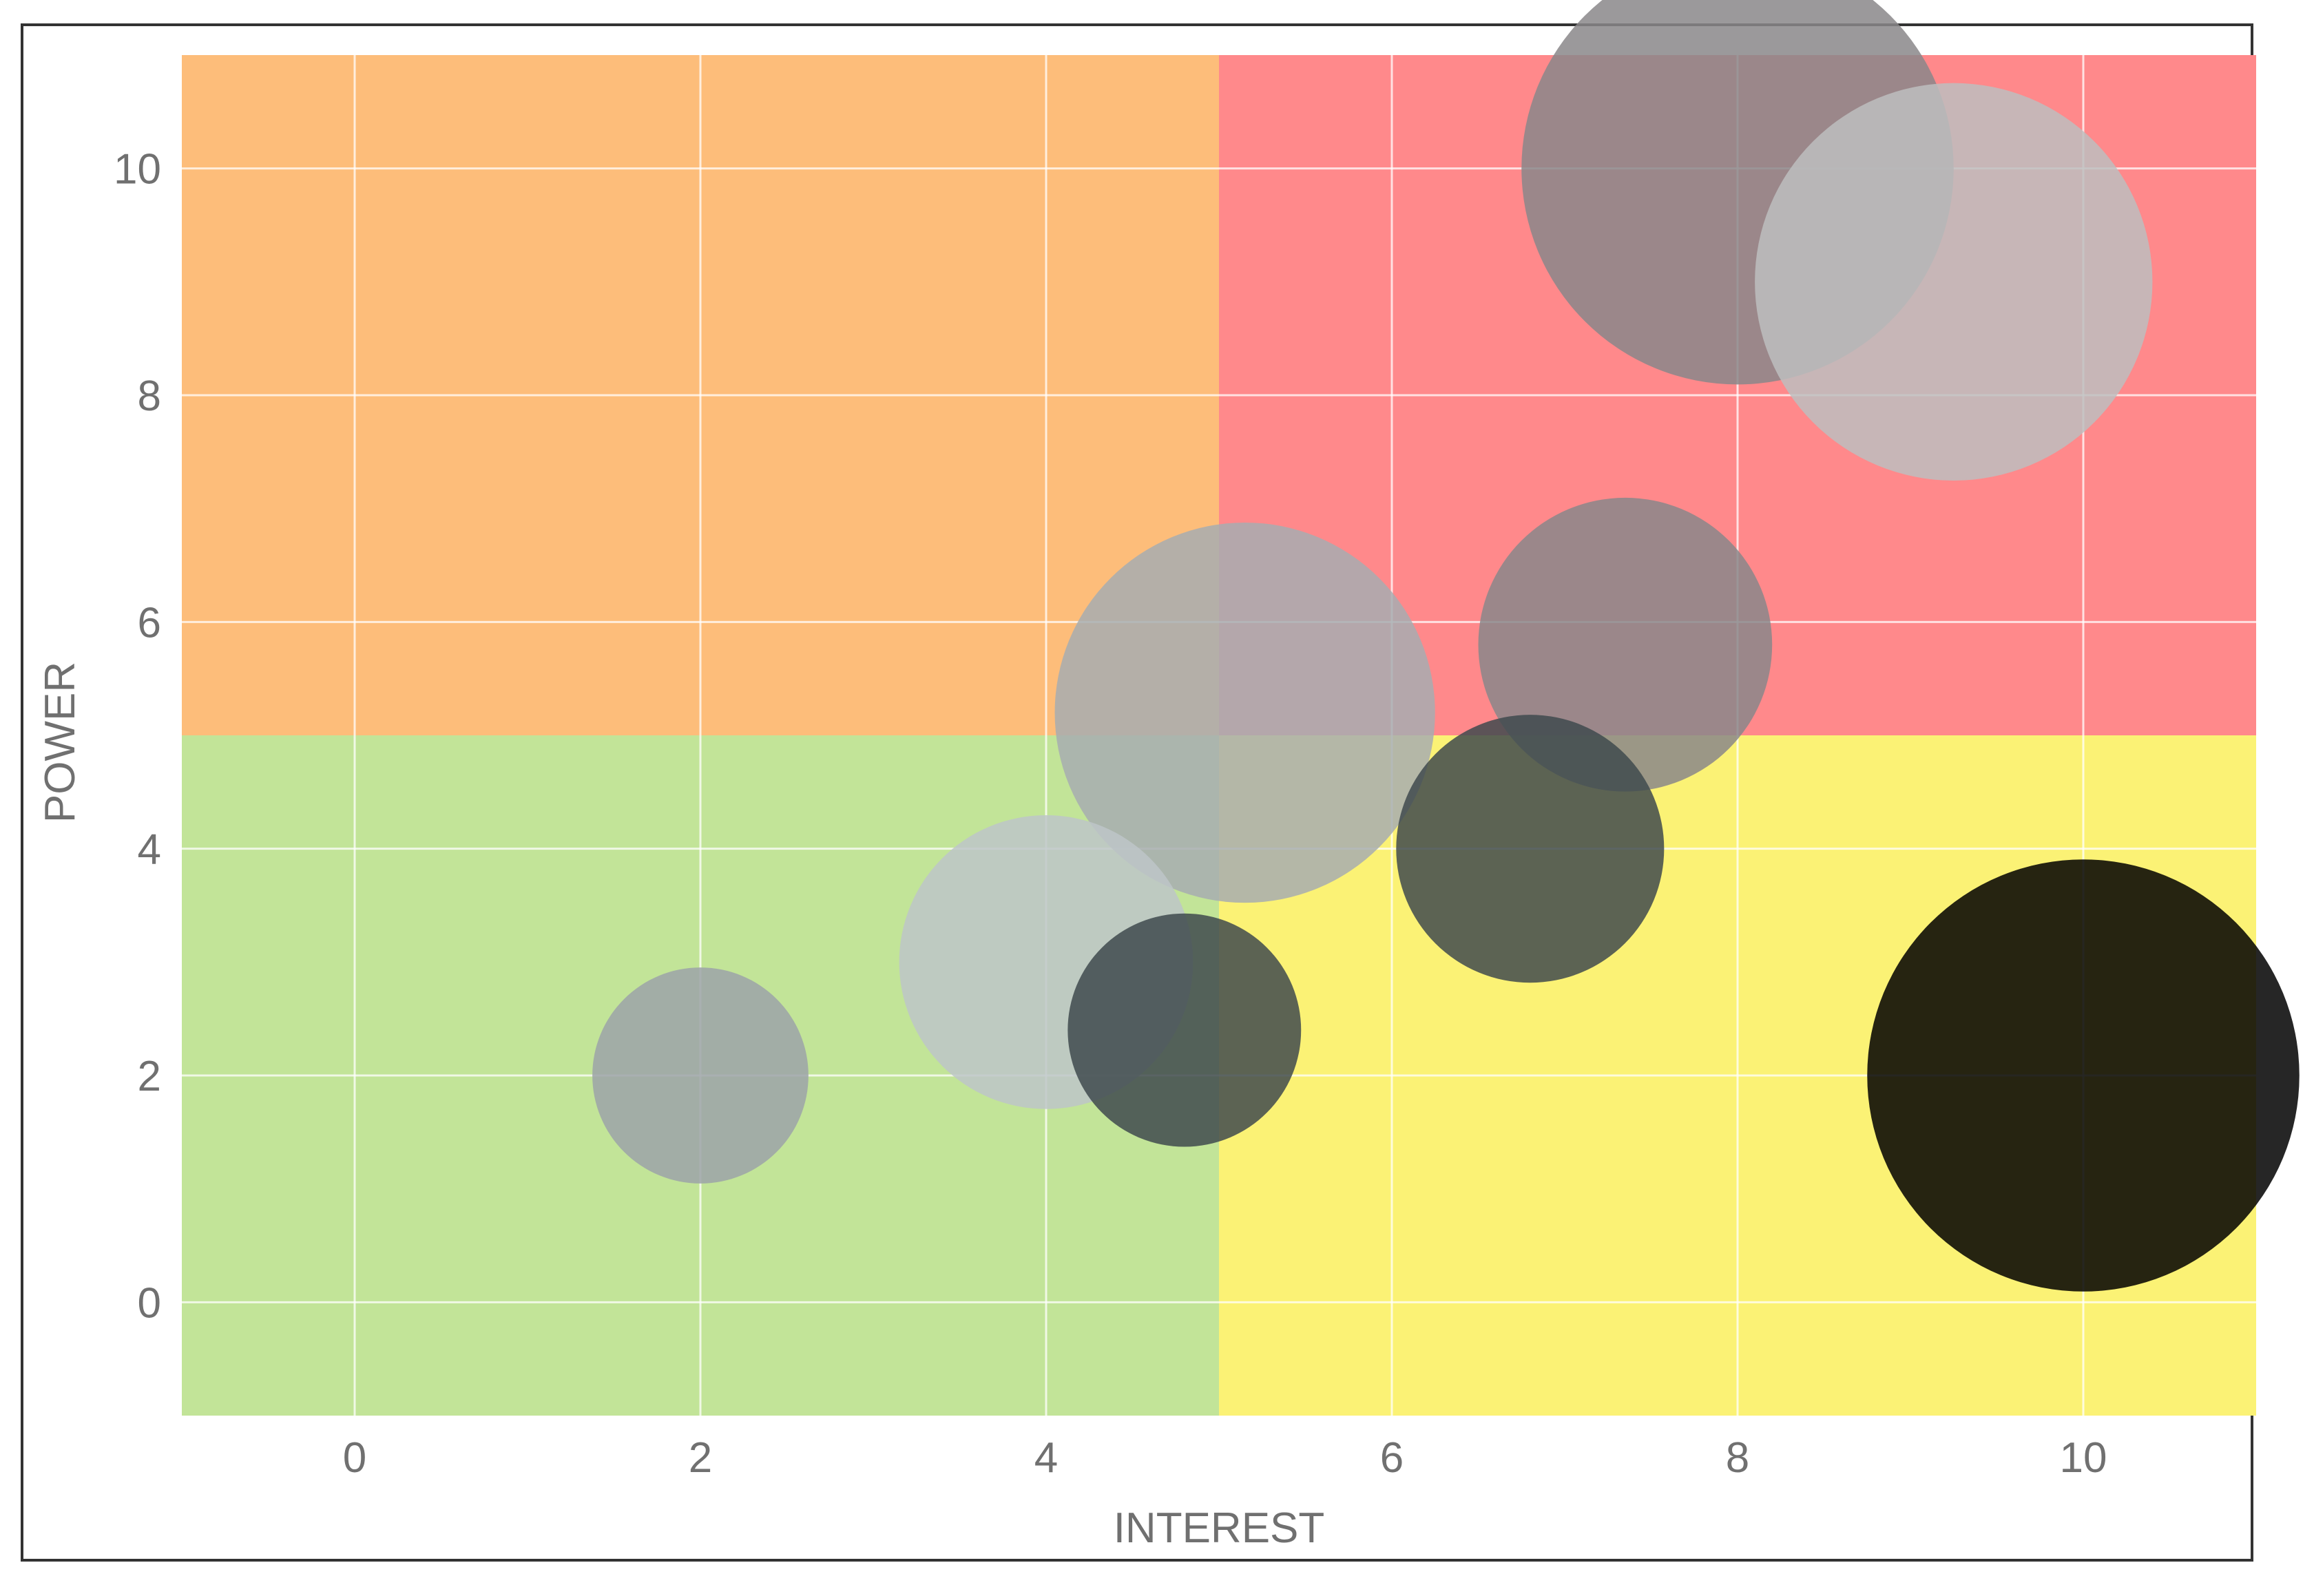  I want to click on y-tick-label: 0, so click(149, 1303).